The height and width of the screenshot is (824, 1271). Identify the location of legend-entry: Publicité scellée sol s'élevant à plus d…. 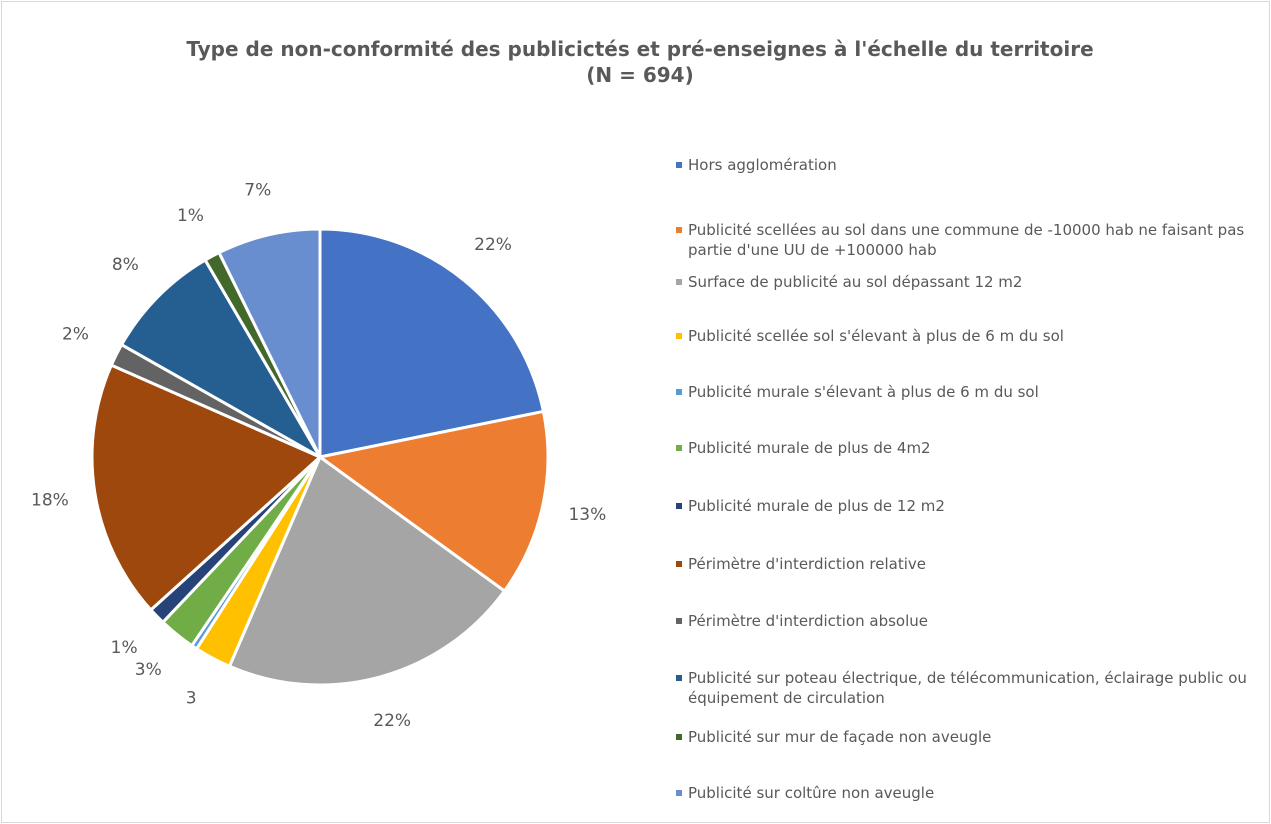
(967, 336).